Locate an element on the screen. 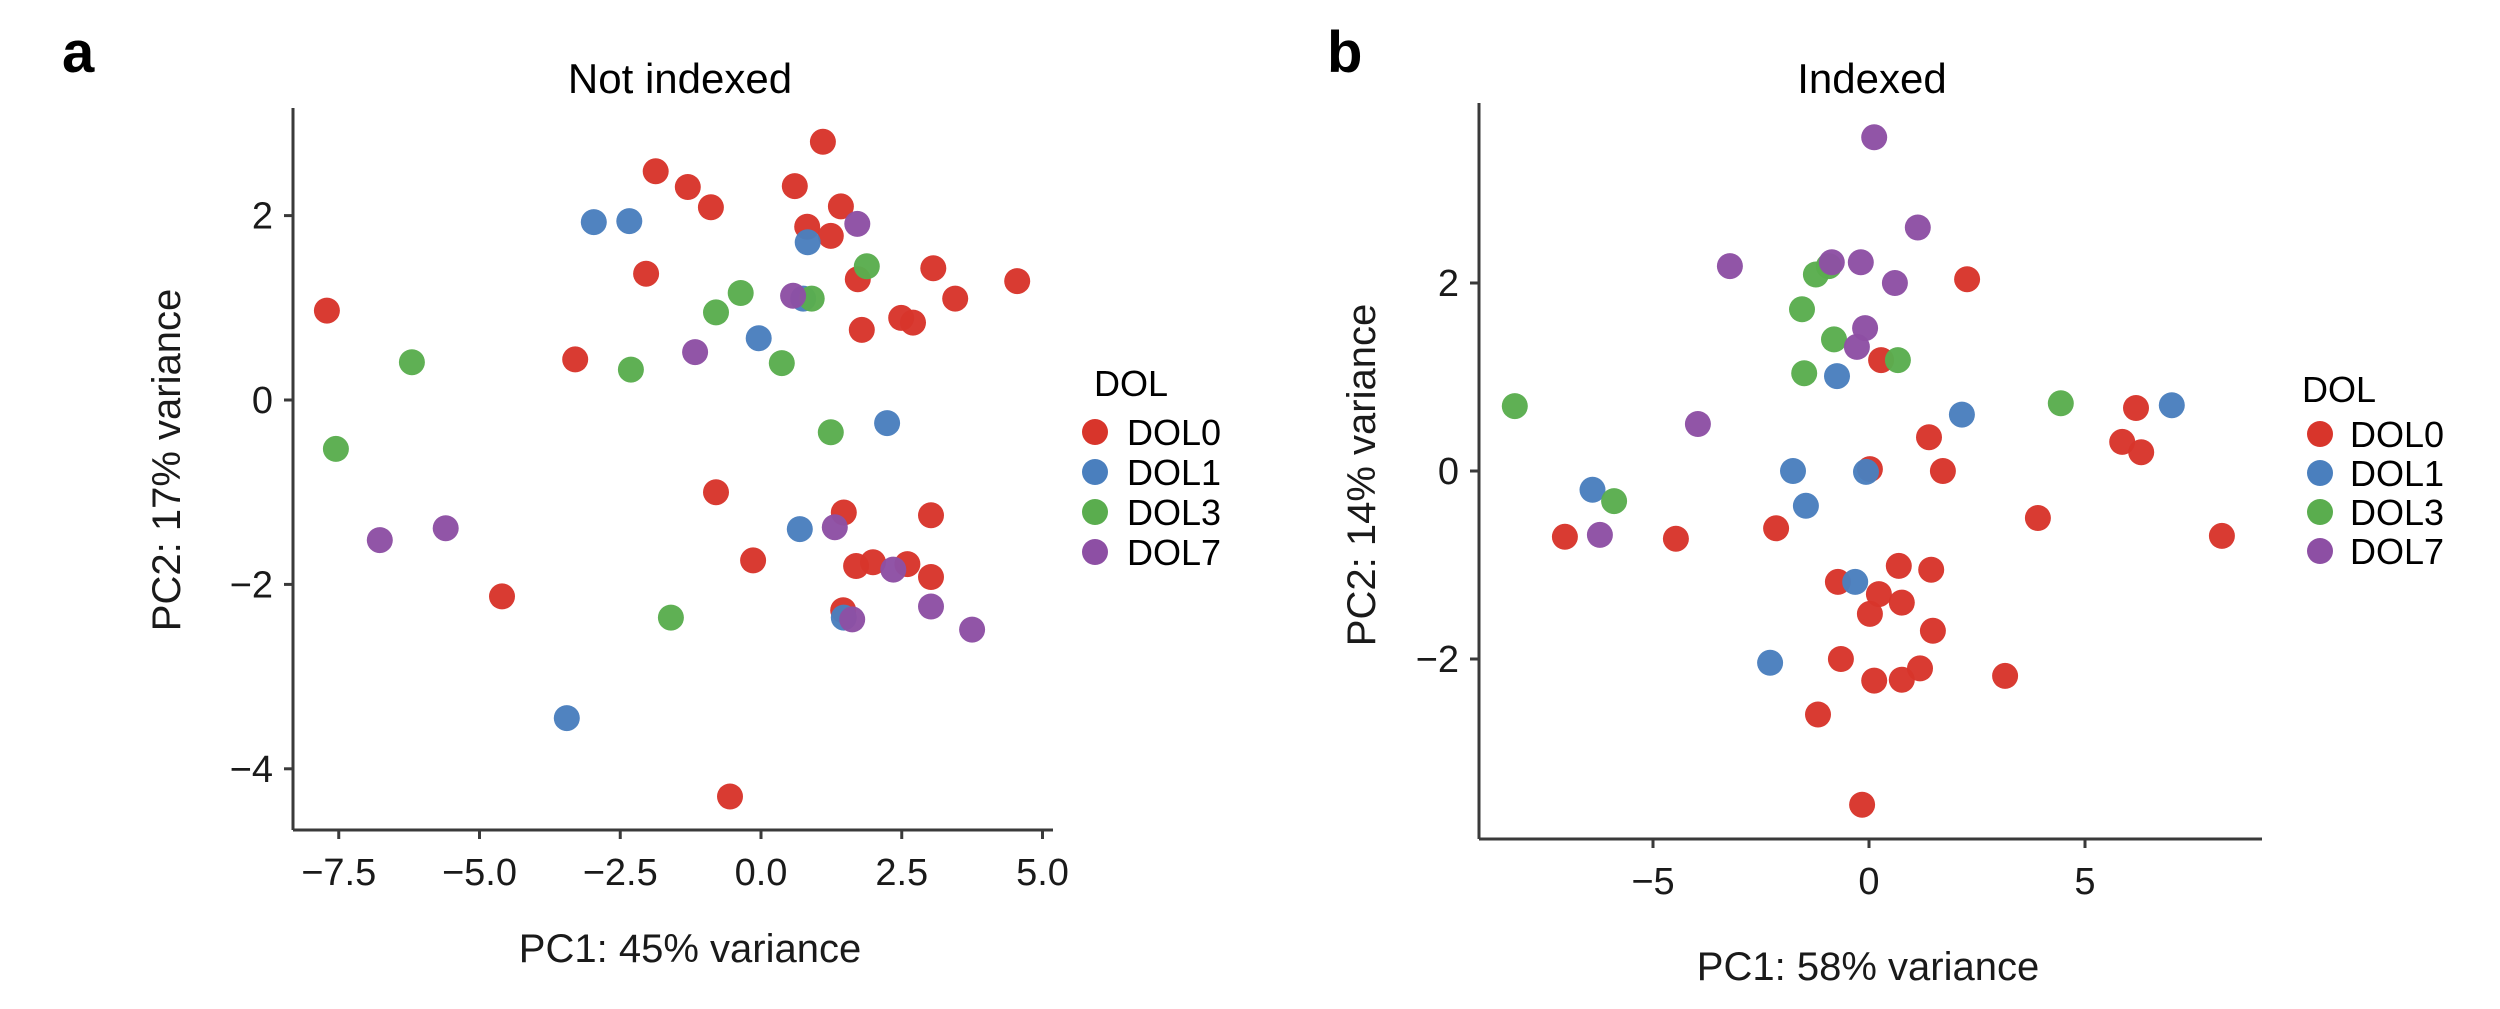 Image resolution: width=2500 pixels, height=1009 pixels. series-dol1-b is located at coordinates (1882, 519).